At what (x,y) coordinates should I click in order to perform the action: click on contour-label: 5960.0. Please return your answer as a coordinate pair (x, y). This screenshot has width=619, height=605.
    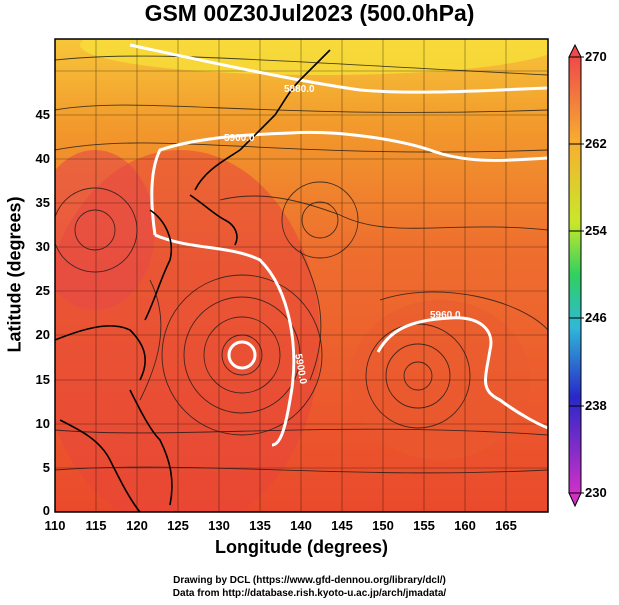
    Looking at the image, I should click on (445, 315).